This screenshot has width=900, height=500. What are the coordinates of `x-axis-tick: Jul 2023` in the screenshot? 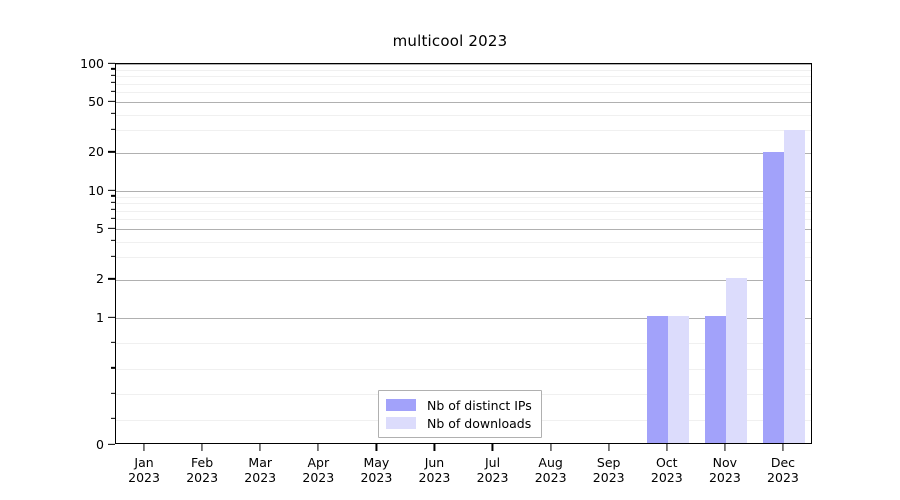 It's located at (492, 464).